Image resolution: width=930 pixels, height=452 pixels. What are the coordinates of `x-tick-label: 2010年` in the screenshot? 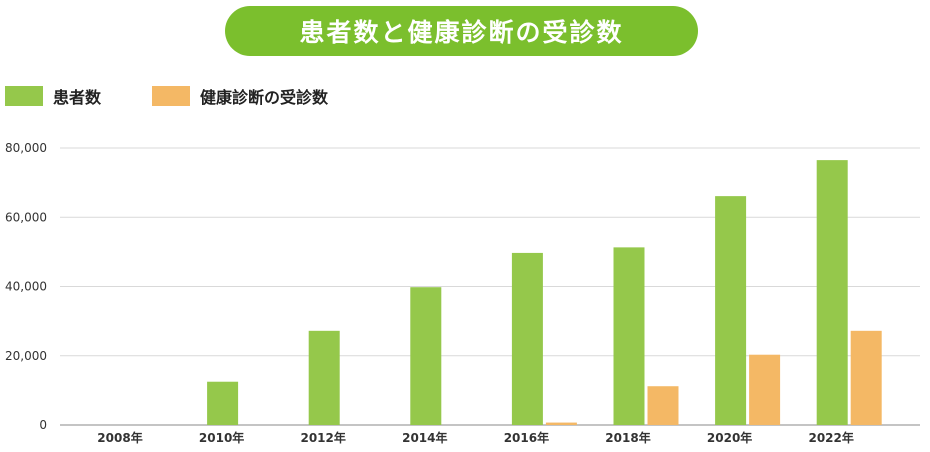 It's located at (221, 437).